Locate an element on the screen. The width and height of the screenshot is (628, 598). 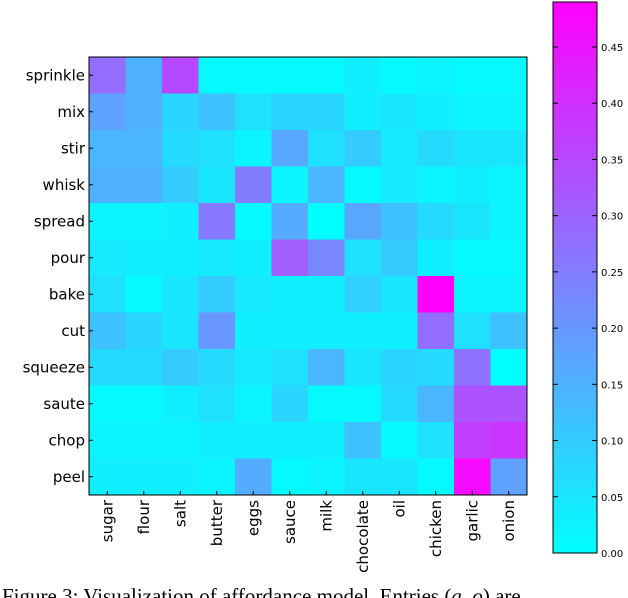
y-tick-label: mix is located at coordinates (71, 112).